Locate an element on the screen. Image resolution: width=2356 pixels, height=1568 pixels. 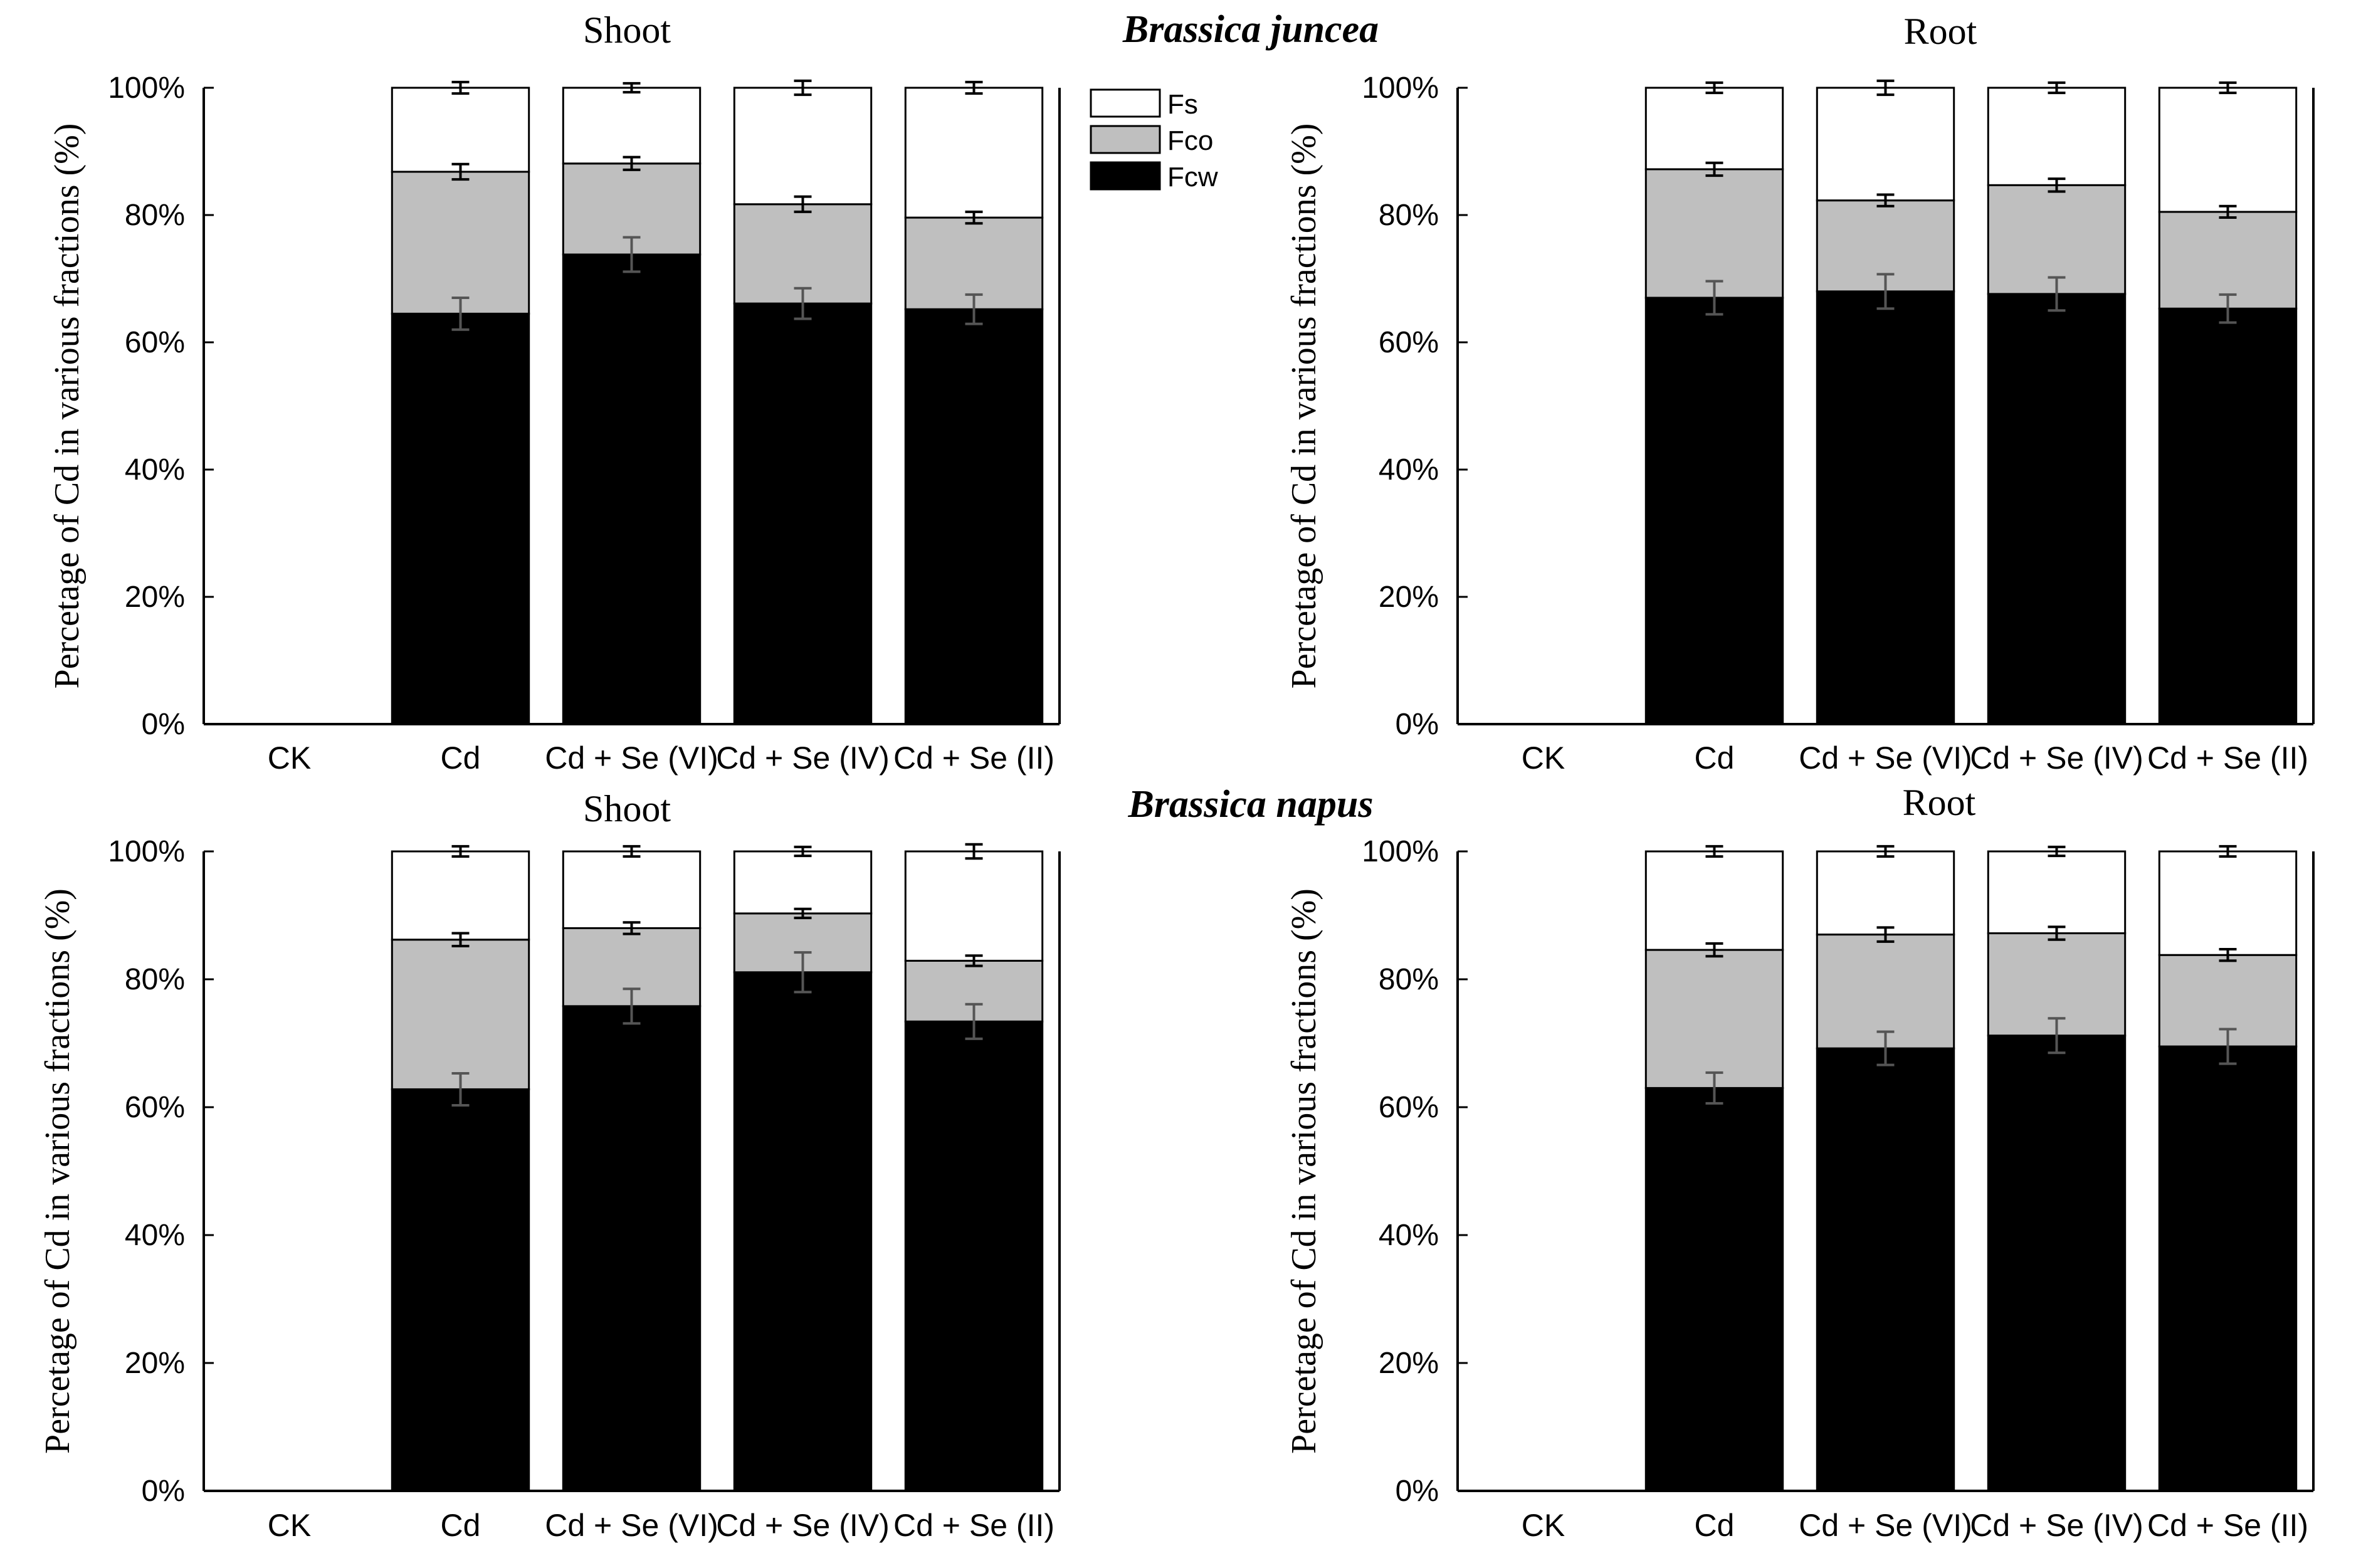
legend-swatch-fs is located at coordinates (1125, 103).